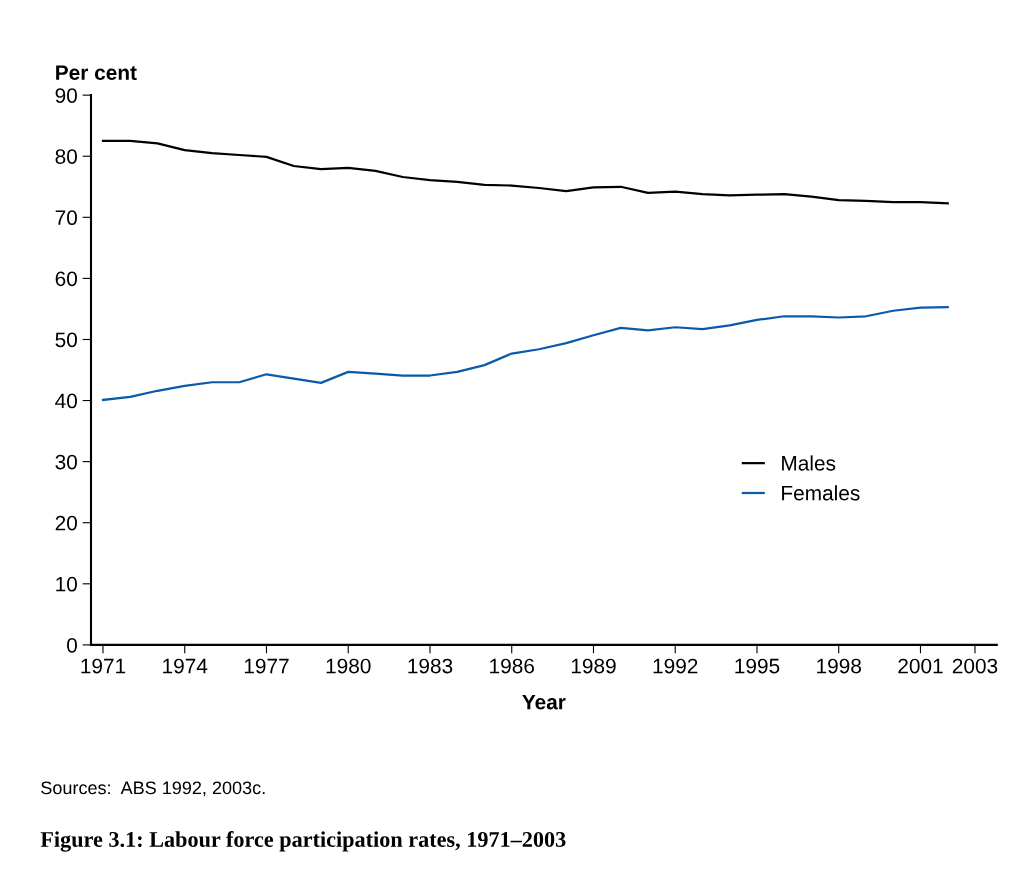 The width and height of the screenshot is (1034, 881). I want to click on x-tick-label: 1971, so click(103, 666).